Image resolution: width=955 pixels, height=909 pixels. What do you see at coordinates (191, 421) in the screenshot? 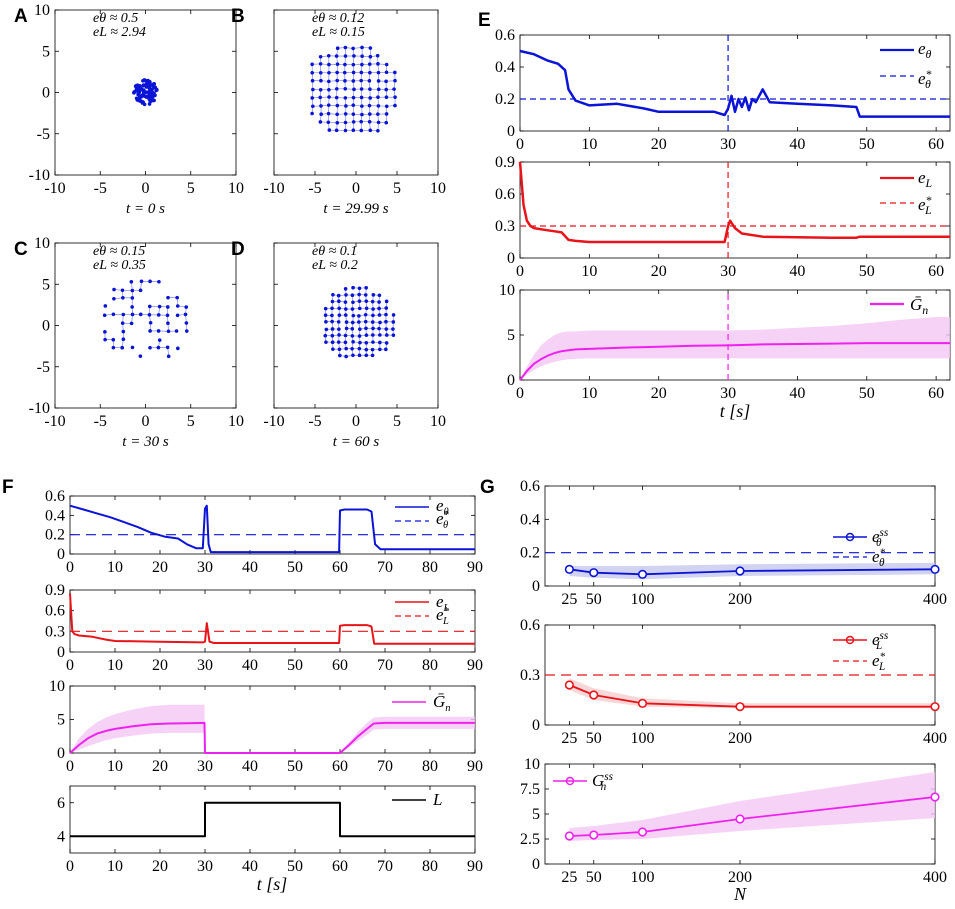
I see `x-tick-label: 5` at bounding box center [191, 421].